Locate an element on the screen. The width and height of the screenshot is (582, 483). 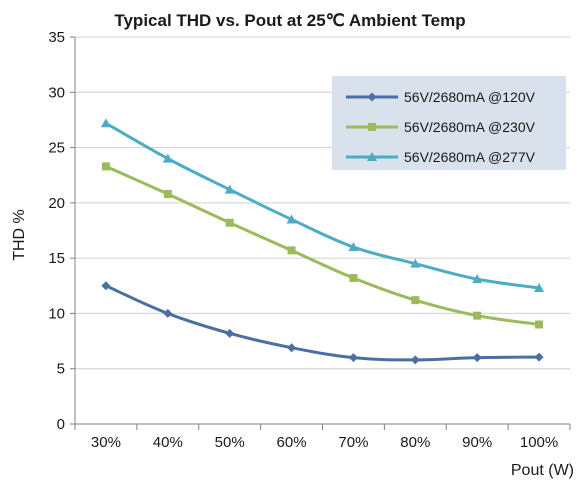
x-tick-label: 60% is located at coordinates (292, 442).